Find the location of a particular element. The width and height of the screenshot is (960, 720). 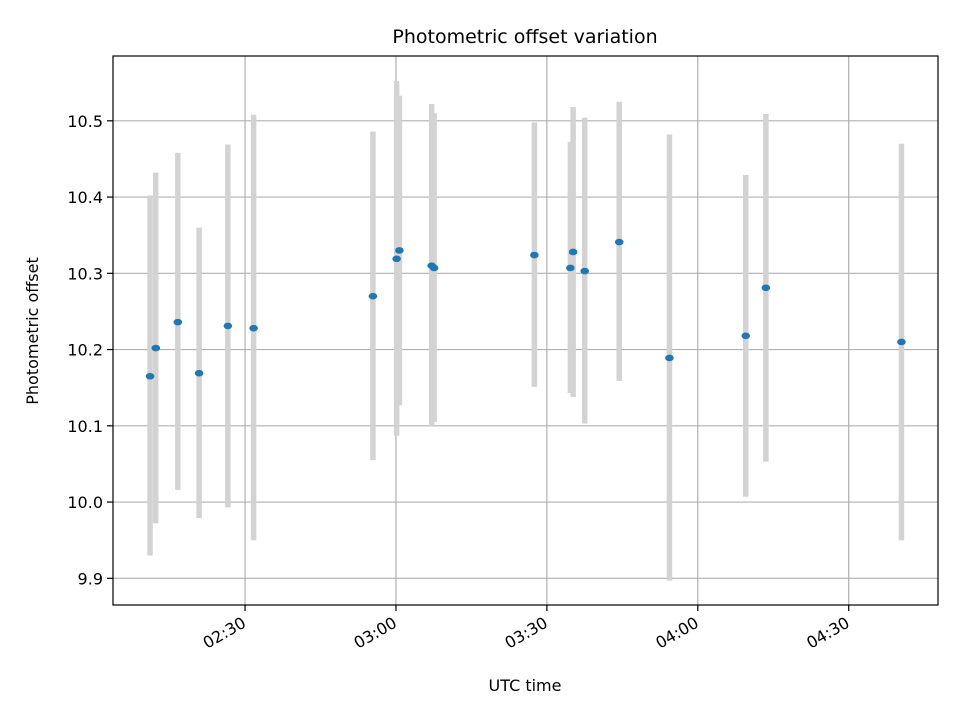

chart-title: Photometric offset variation is located at coordinates (524, 37).